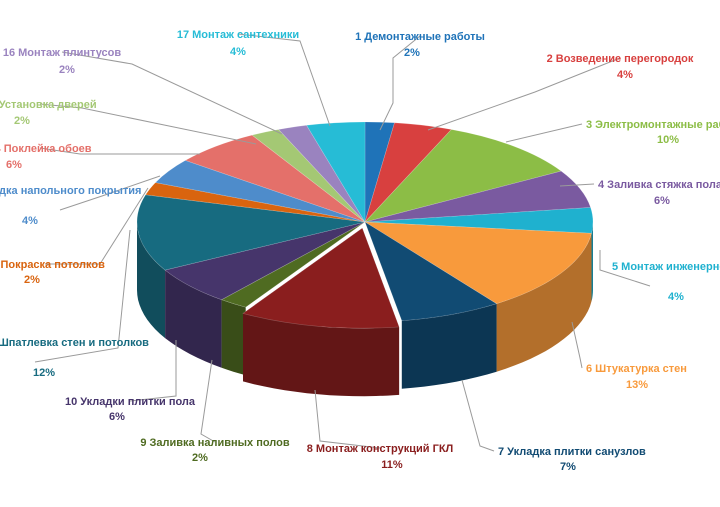  Describe the element at coordinates (14, 165) in the screenshot. I see `slice-percent-label-14: 6%` at that location.